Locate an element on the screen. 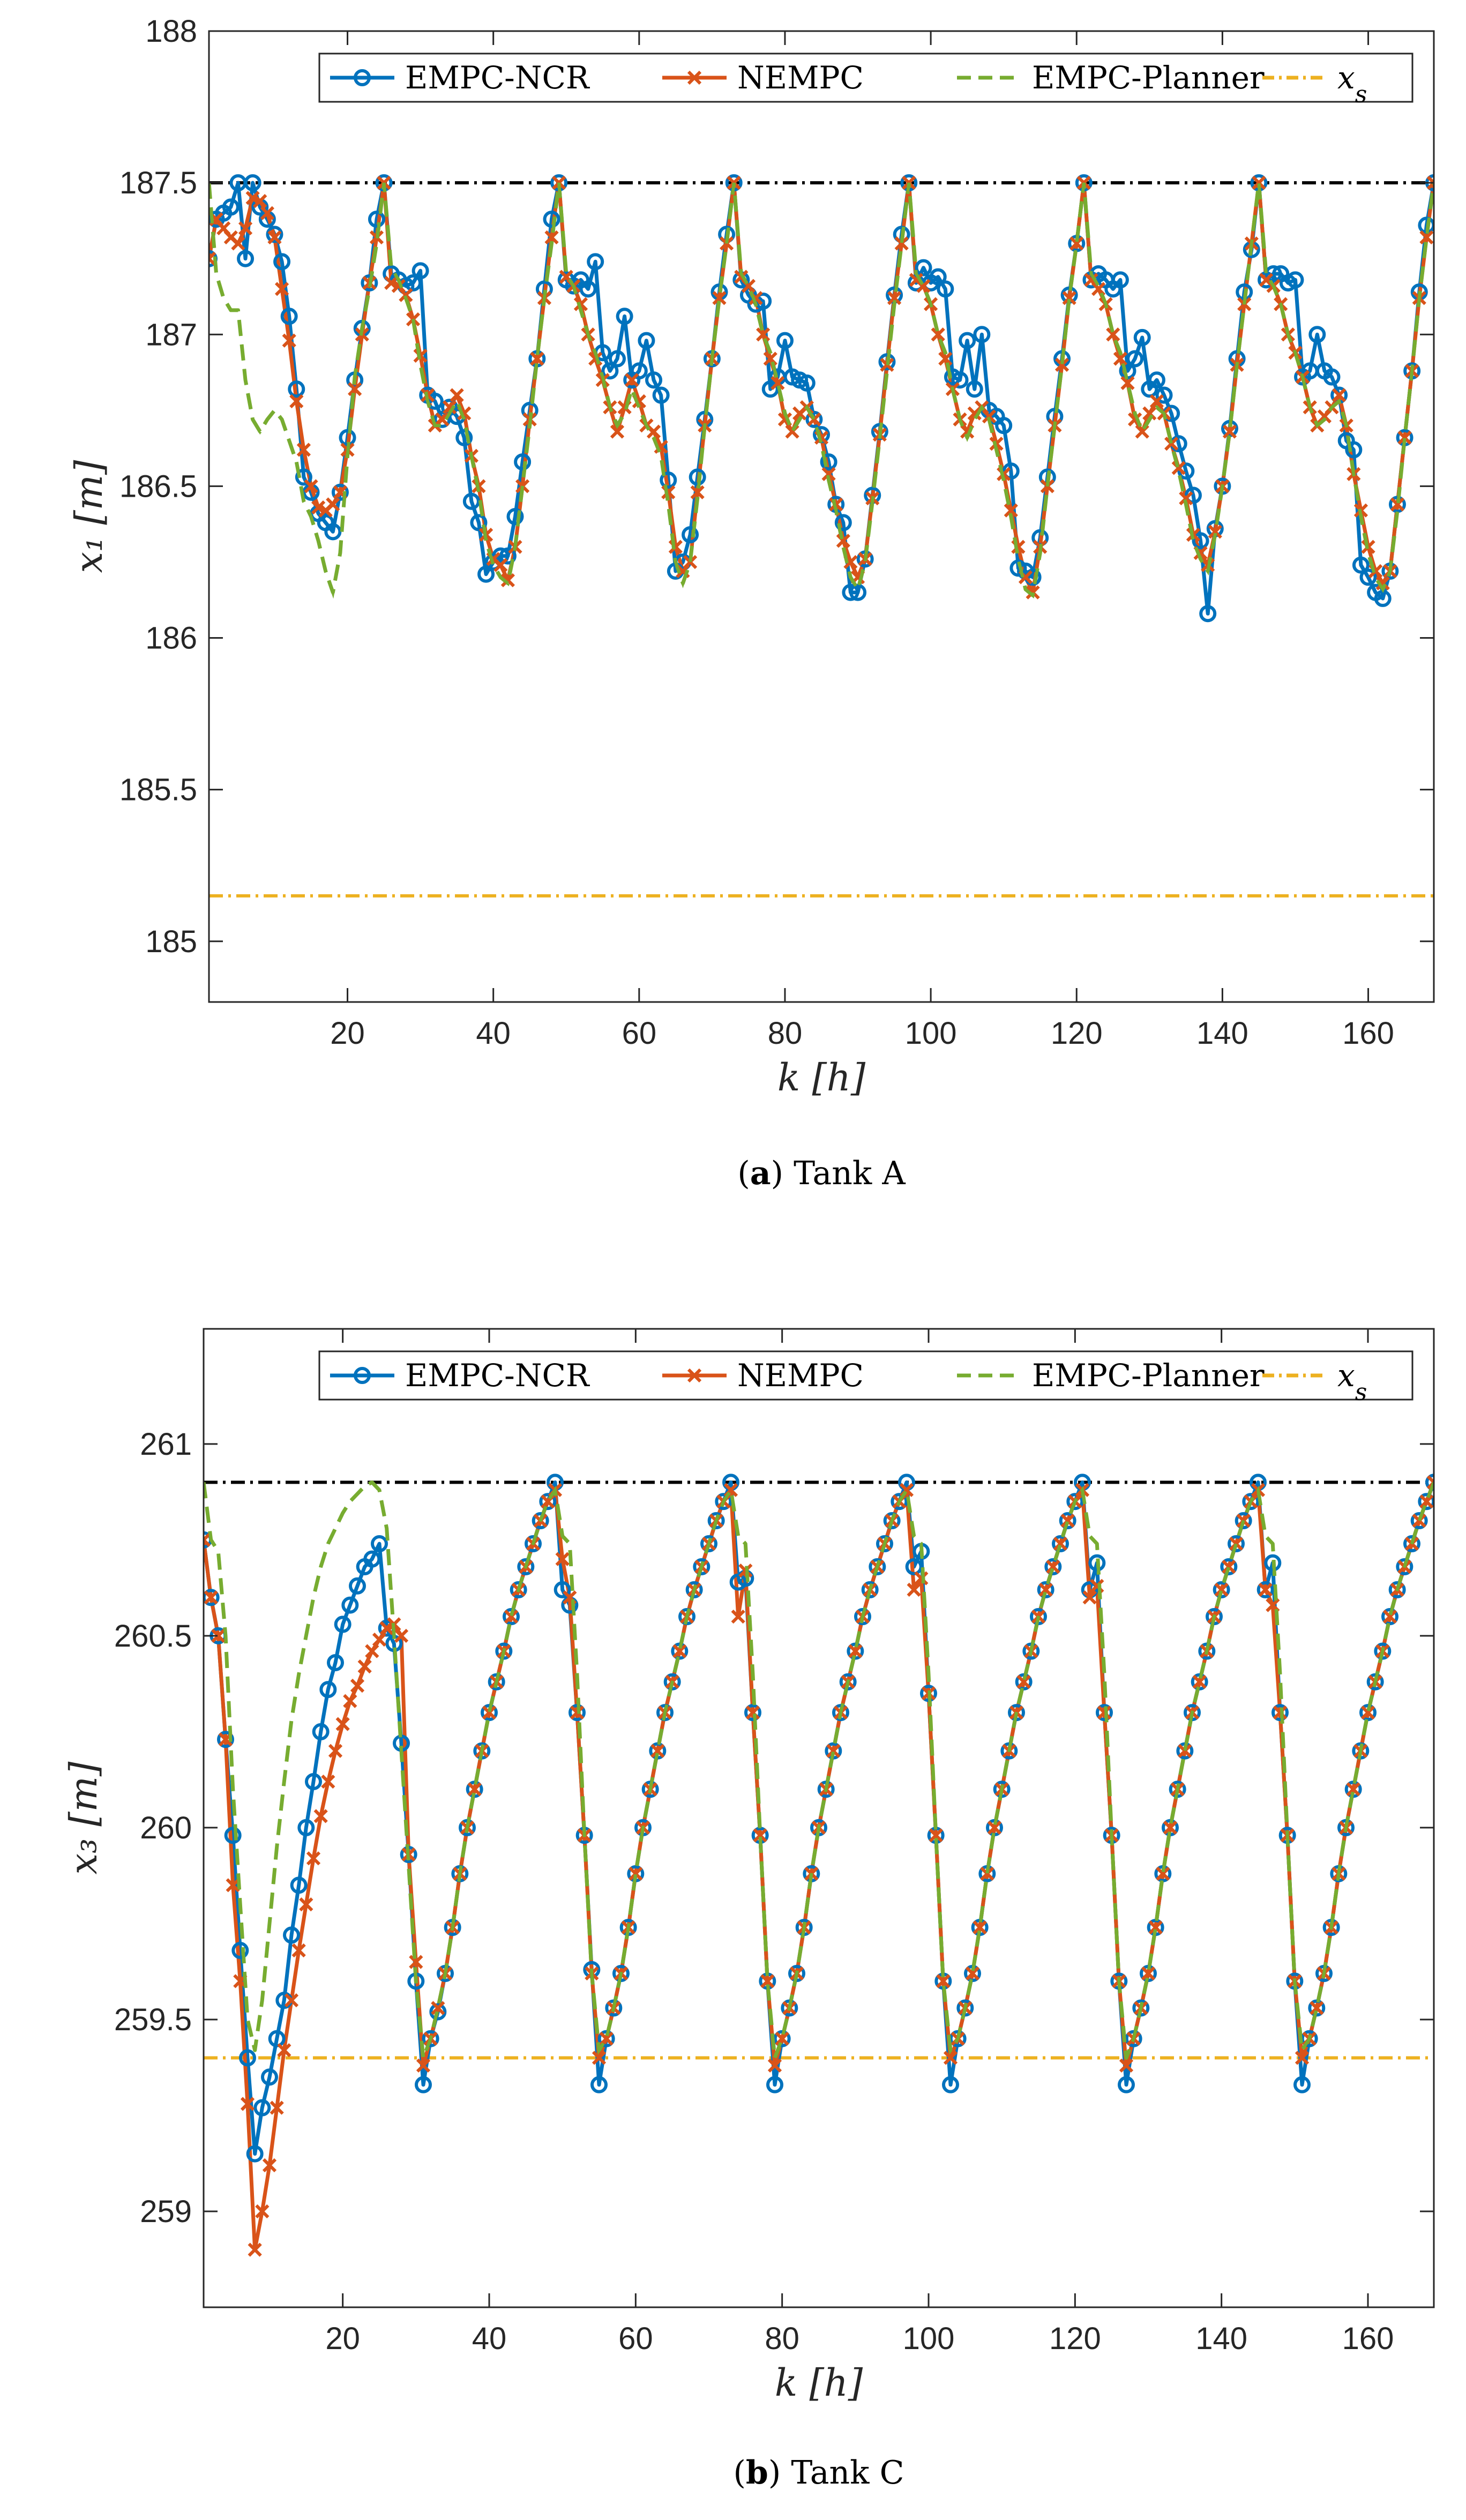 The height and width of the screenshot is (2520, 1466). x-tick-label: 60 is located at coordinates (639, 1033).